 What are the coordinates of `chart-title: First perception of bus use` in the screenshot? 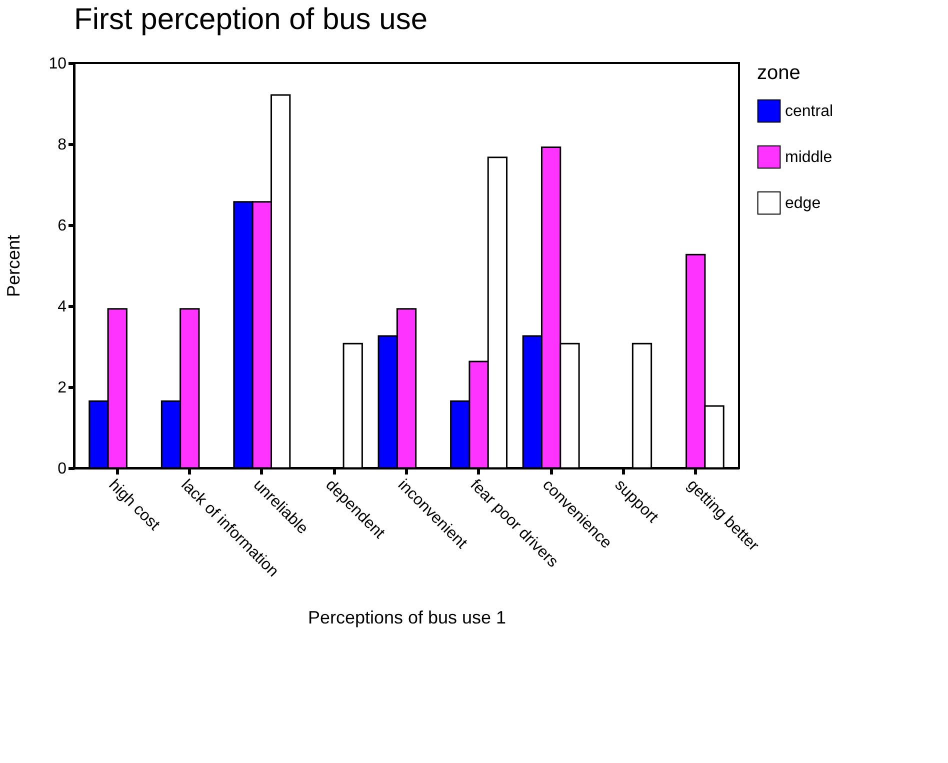 It's located at (251, 19).